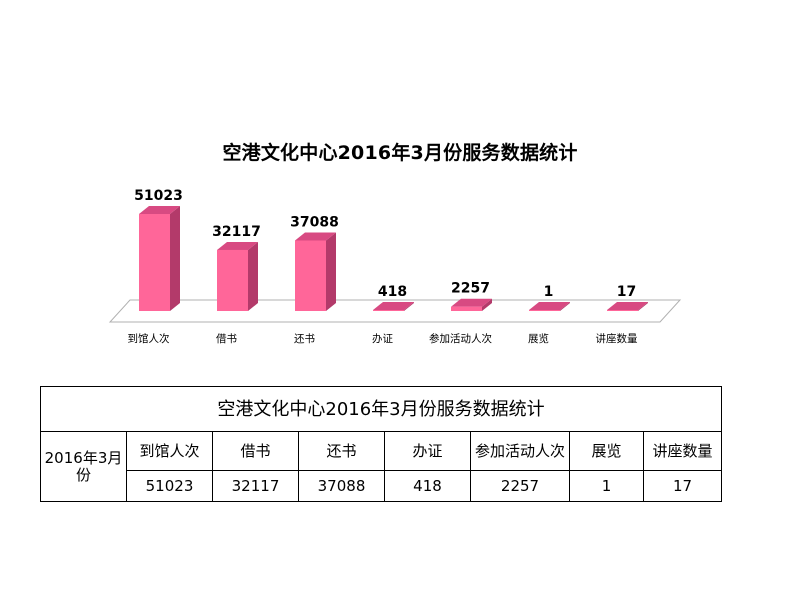 The width and height of the screenshot is (800, 600). What do you see at coordinates (381, 409) in the screenshot?
I see `table-title: 空港文化中心2016年3月份服务数据统计` at bounding box center [381, 409].